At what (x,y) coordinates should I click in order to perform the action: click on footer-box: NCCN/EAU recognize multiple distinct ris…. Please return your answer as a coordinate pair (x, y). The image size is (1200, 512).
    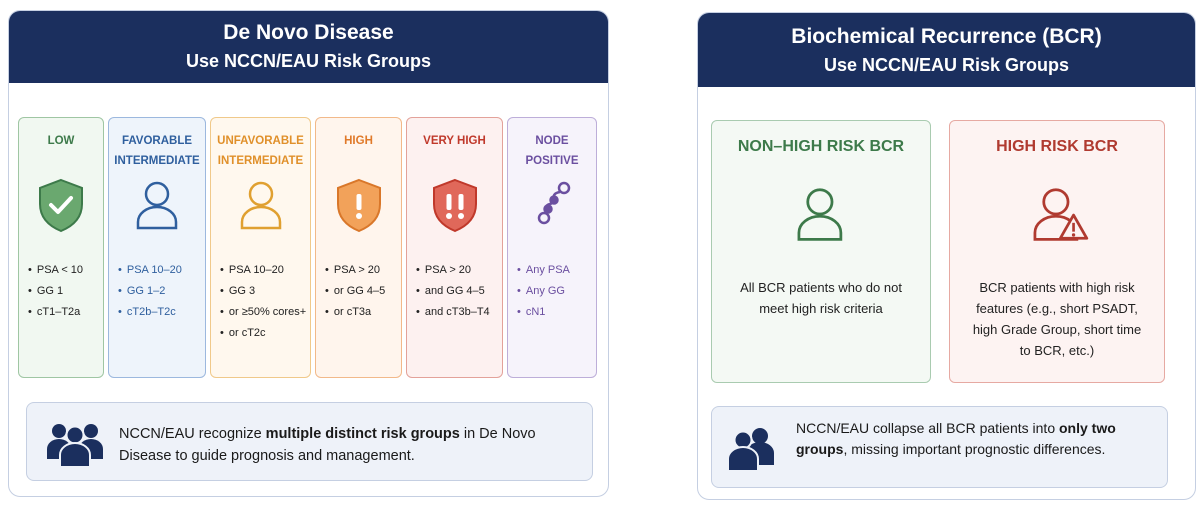
    Looking at the image, I should click on (309, 441).